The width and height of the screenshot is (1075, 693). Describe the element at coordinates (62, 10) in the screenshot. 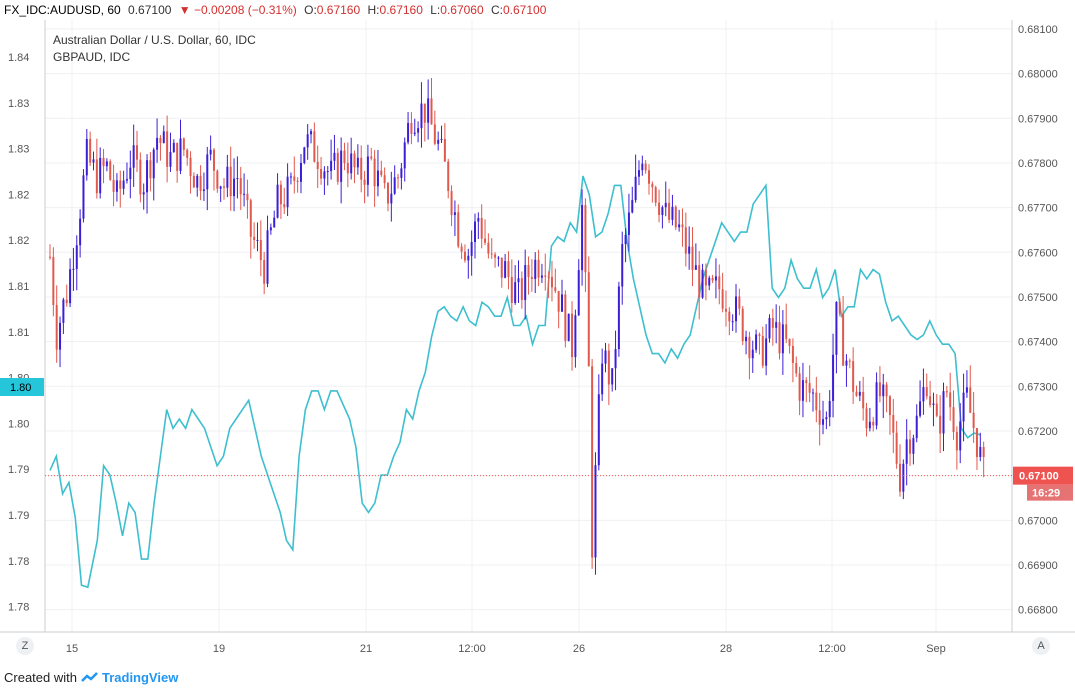

I see `symbol-label: FX_IDC:AUDUSD, 60` at that location.